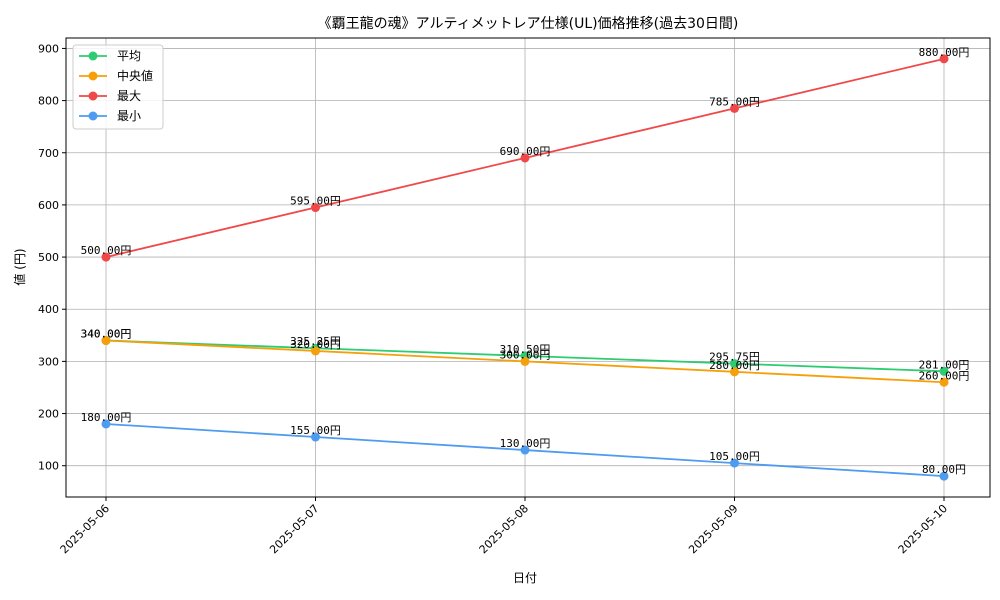  What do you see at coordinates (734, 101) in the screenshot?
I see `data-label: 785.00円` at bounding box center [734, 101].